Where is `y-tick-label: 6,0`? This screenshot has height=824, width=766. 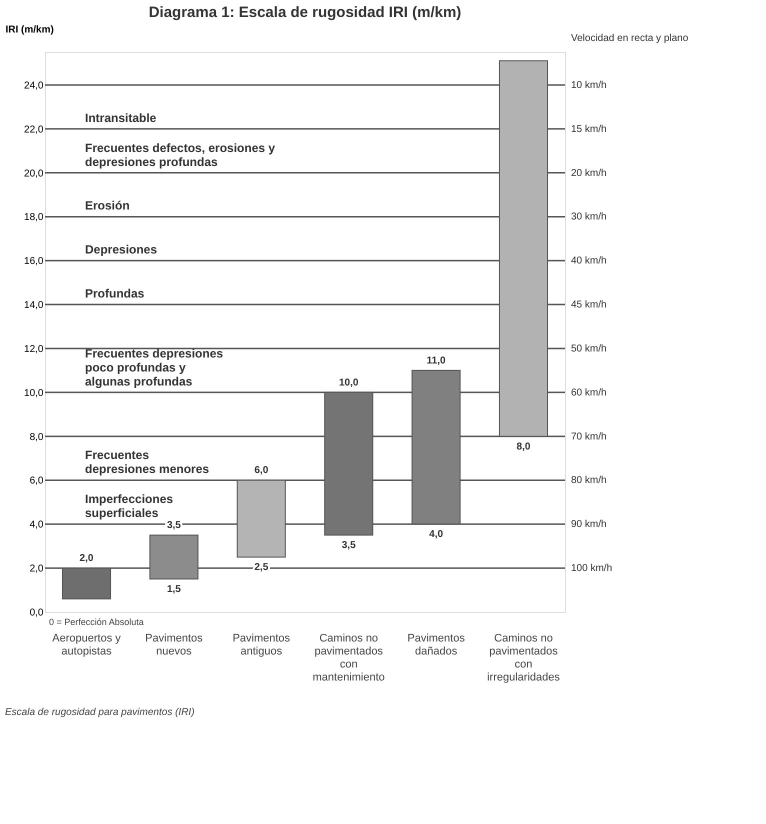
y-tick-label: 6,0 is located at coordinates (37, 481).